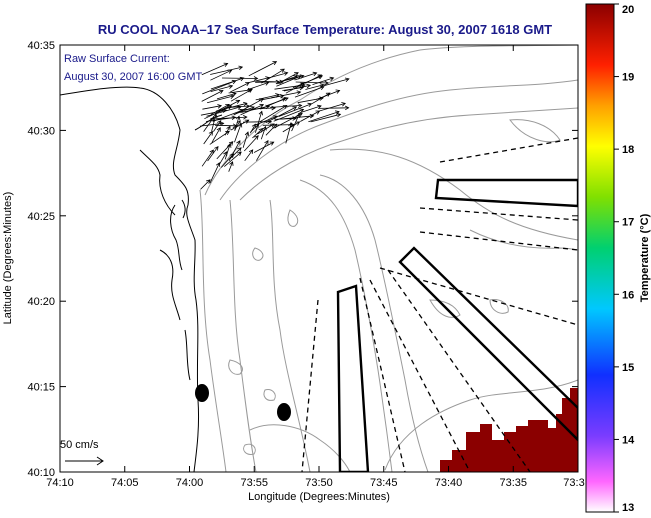 The width and height of the screenshot is (651, 518). Describe the element at coordinates (319, 483) in the screenshot. I see `x-tick-label: 73:50` at that location.